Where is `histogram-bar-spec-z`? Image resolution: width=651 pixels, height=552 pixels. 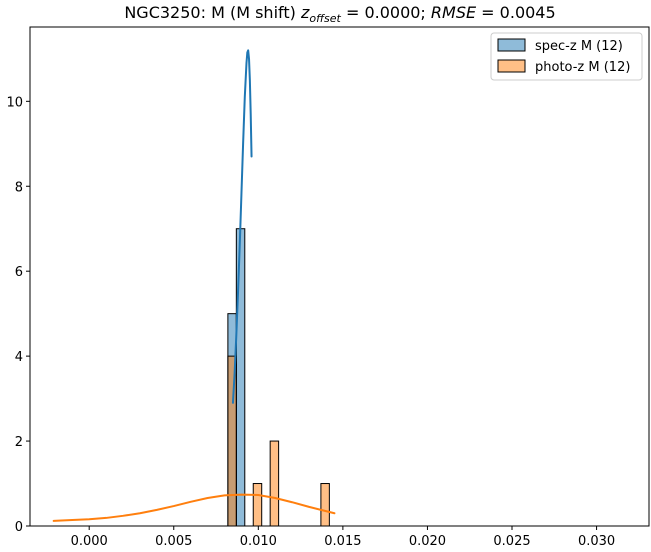 histogram-bar-spec-z is located at coordinates (240, 377).